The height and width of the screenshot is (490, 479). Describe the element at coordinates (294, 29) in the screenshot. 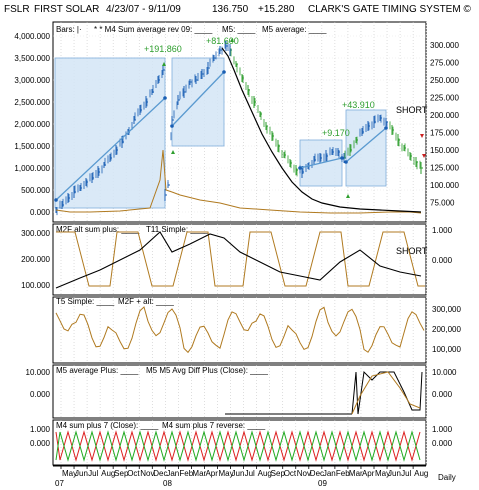

I see `m5-average-legend: M5 average: ____` at that location.